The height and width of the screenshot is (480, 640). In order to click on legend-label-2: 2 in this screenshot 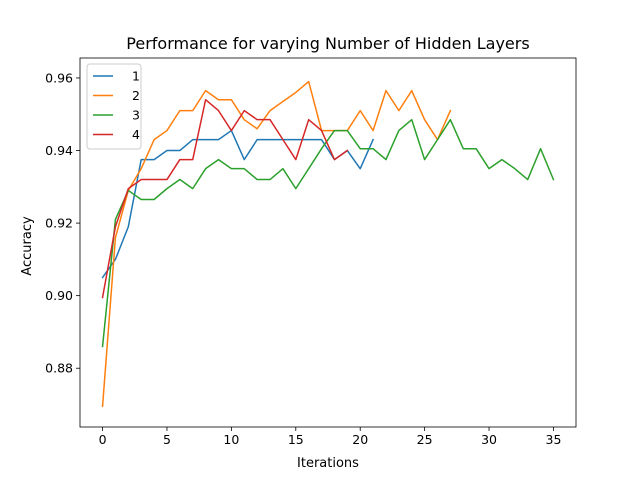, I will do `click(136, 95)`.